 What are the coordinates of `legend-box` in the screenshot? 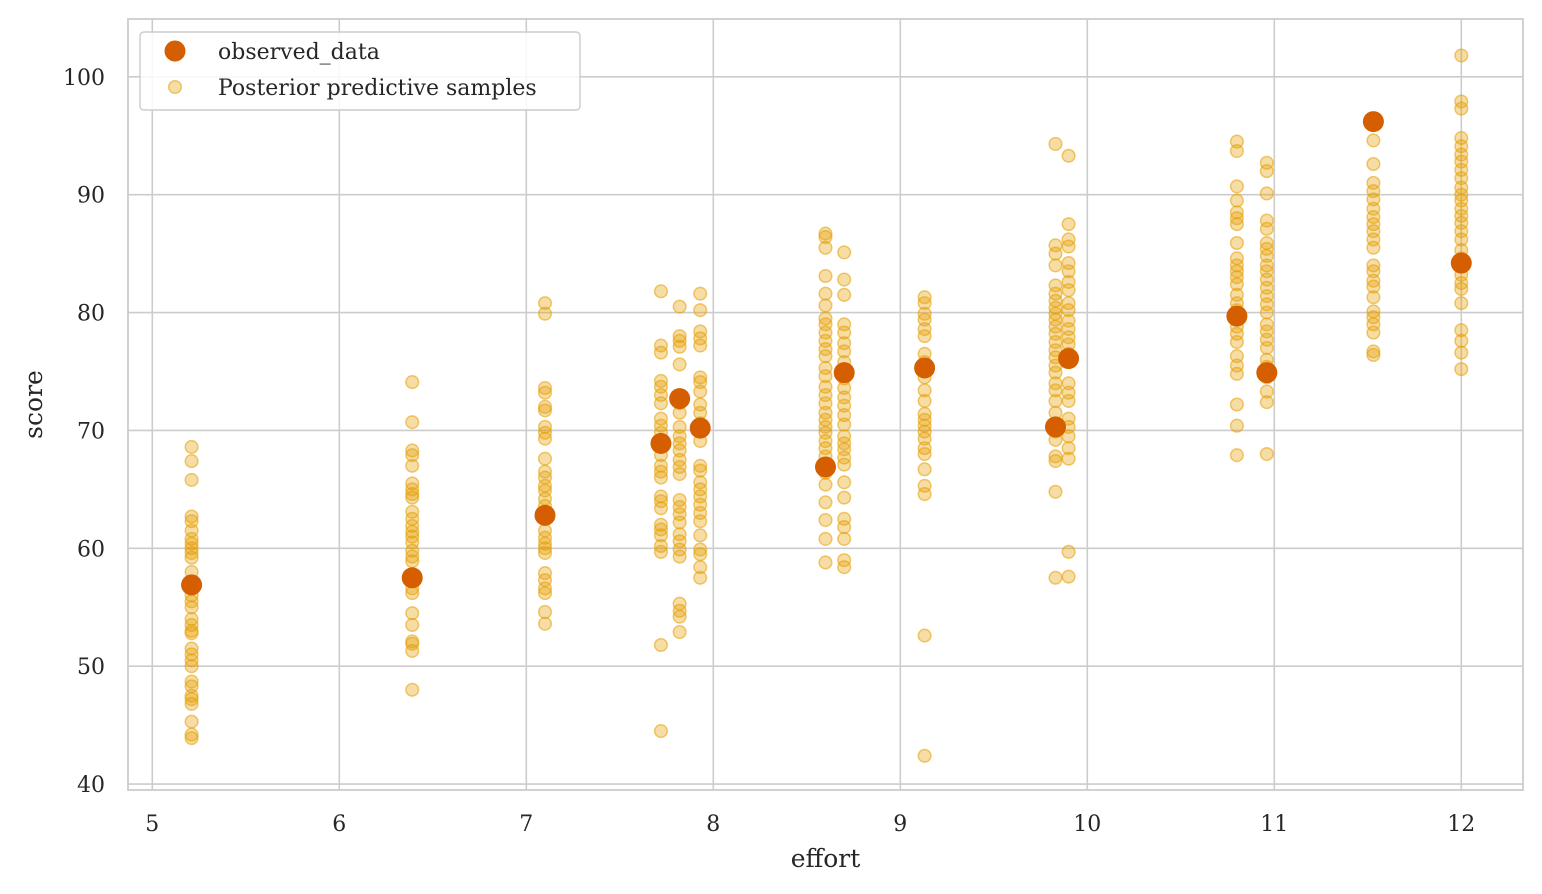 It's located at (360, 71).